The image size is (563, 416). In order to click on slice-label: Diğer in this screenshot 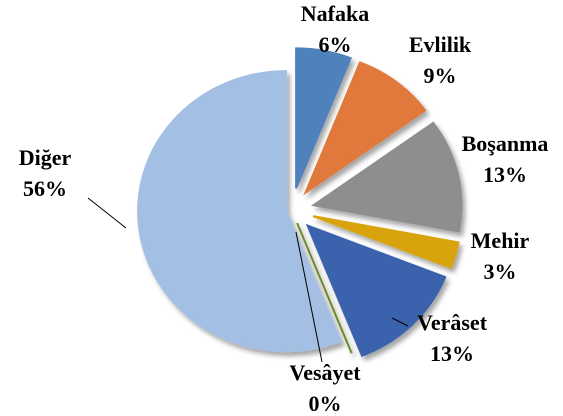, I will do `click(45, 157)`.